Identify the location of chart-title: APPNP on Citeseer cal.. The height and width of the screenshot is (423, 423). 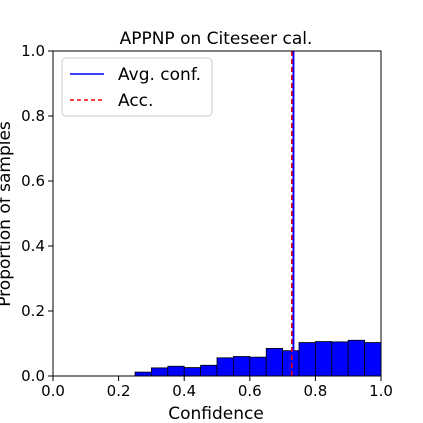
(216, 39).